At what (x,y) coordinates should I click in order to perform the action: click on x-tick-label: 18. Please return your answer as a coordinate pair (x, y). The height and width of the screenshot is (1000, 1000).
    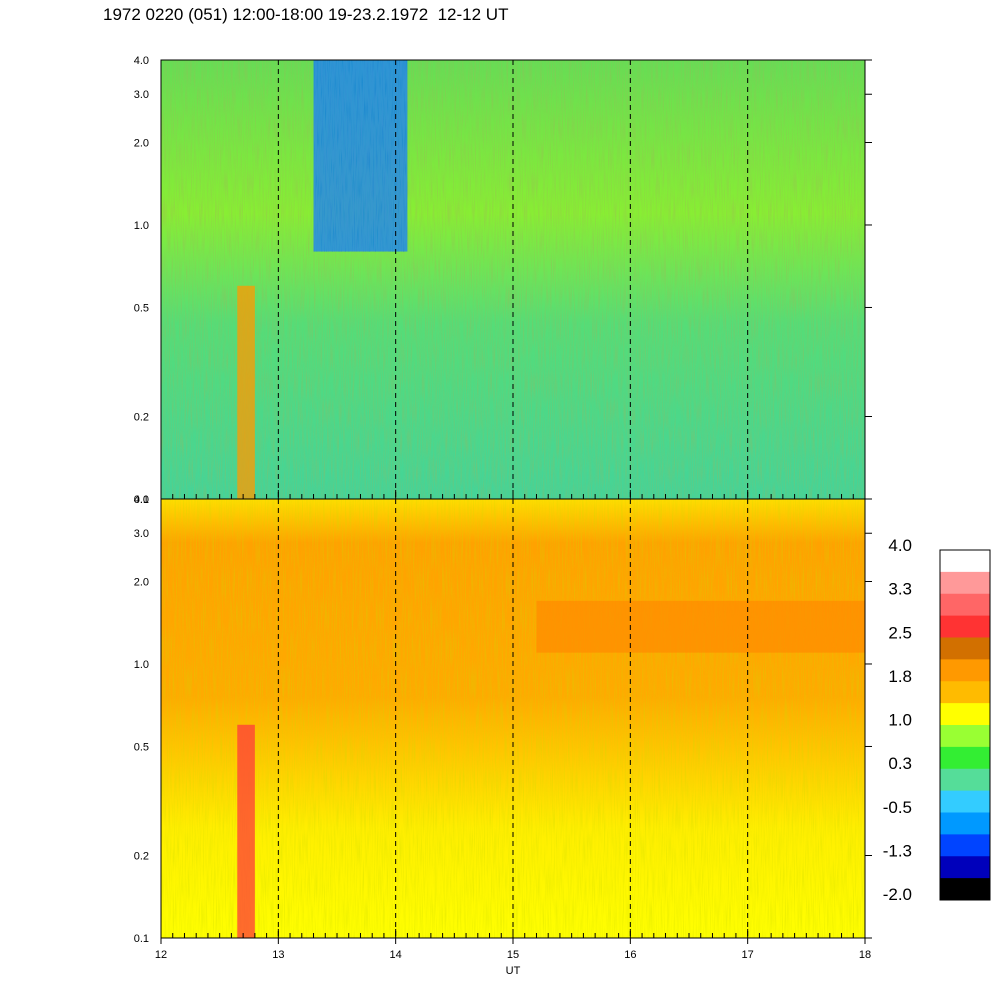
    Looking at the image, I should click on (865, 955).